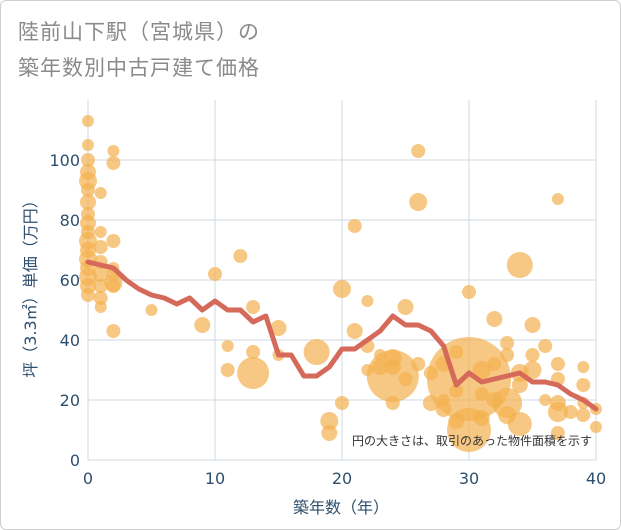 The width and height of the screenshot is (621, 530). I want to click on y-tick-label: 40, so click(70, 340).